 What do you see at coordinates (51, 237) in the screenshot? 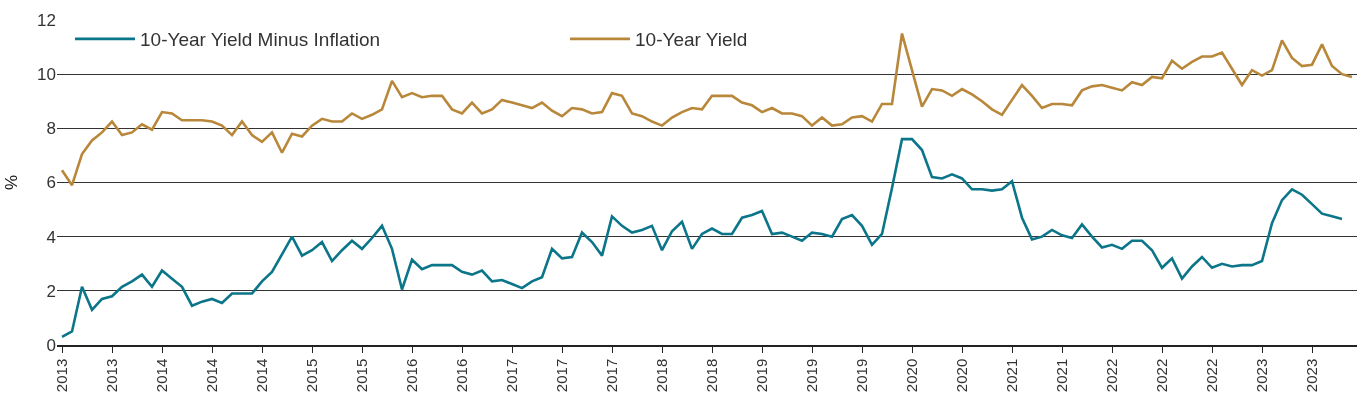
I see `y-tick-label: 4` at bounding box center [51, 237].